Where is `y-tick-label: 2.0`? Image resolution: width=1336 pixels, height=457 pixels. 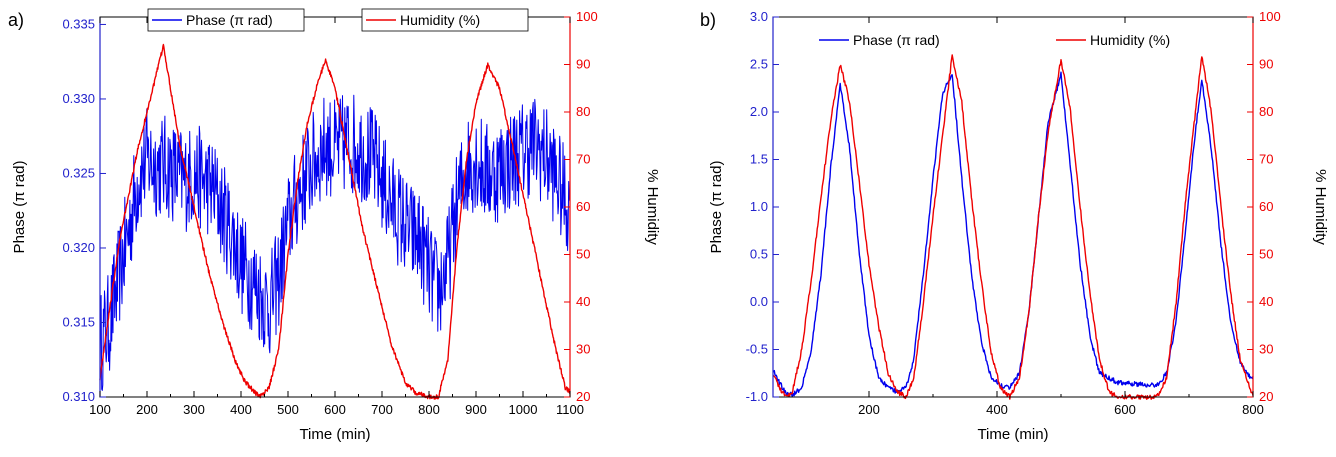
y-tick-label: 2.0 is located at coordinates (759, 111).